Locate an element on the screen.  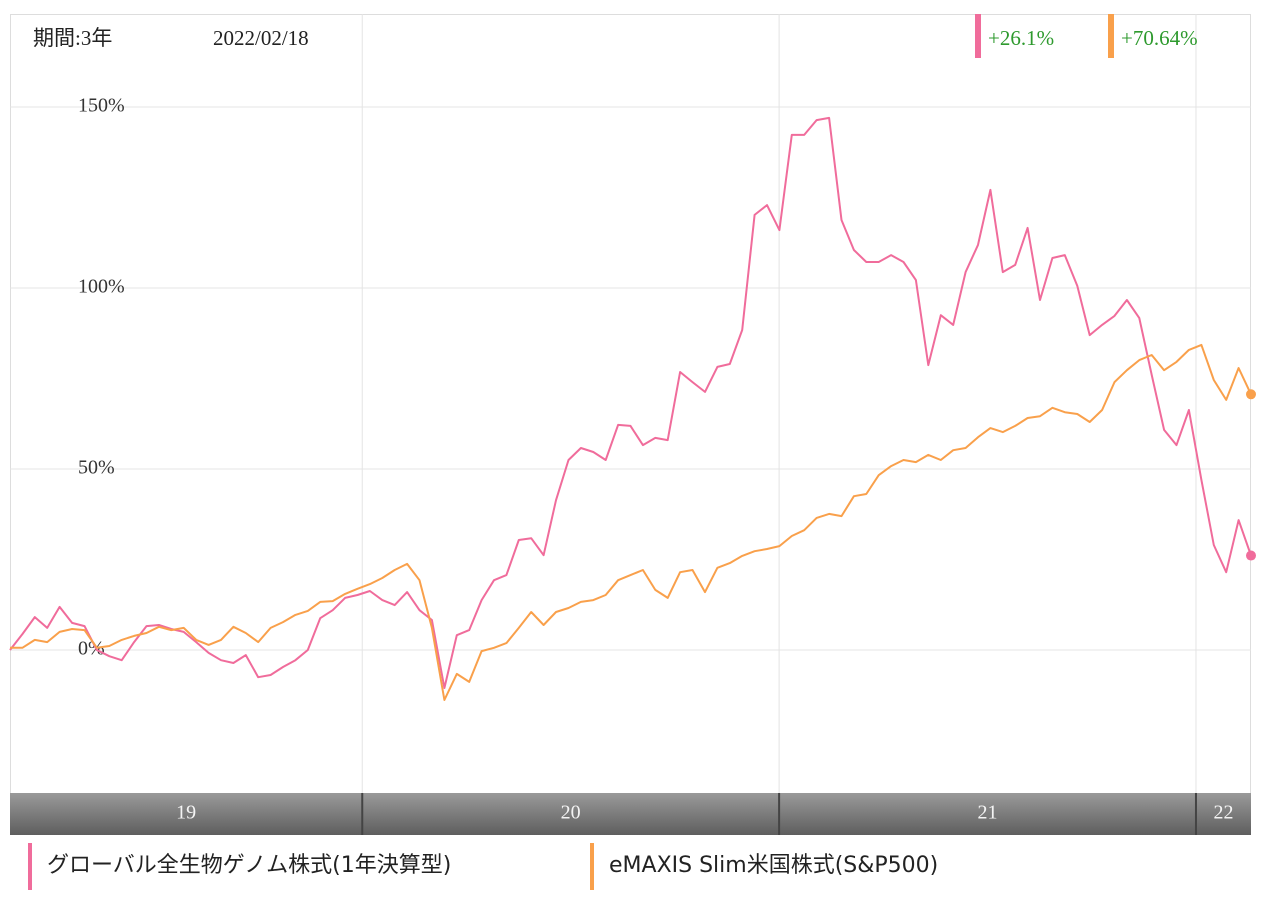
x-tick-label: 19 is located at coordinates (186, 813).